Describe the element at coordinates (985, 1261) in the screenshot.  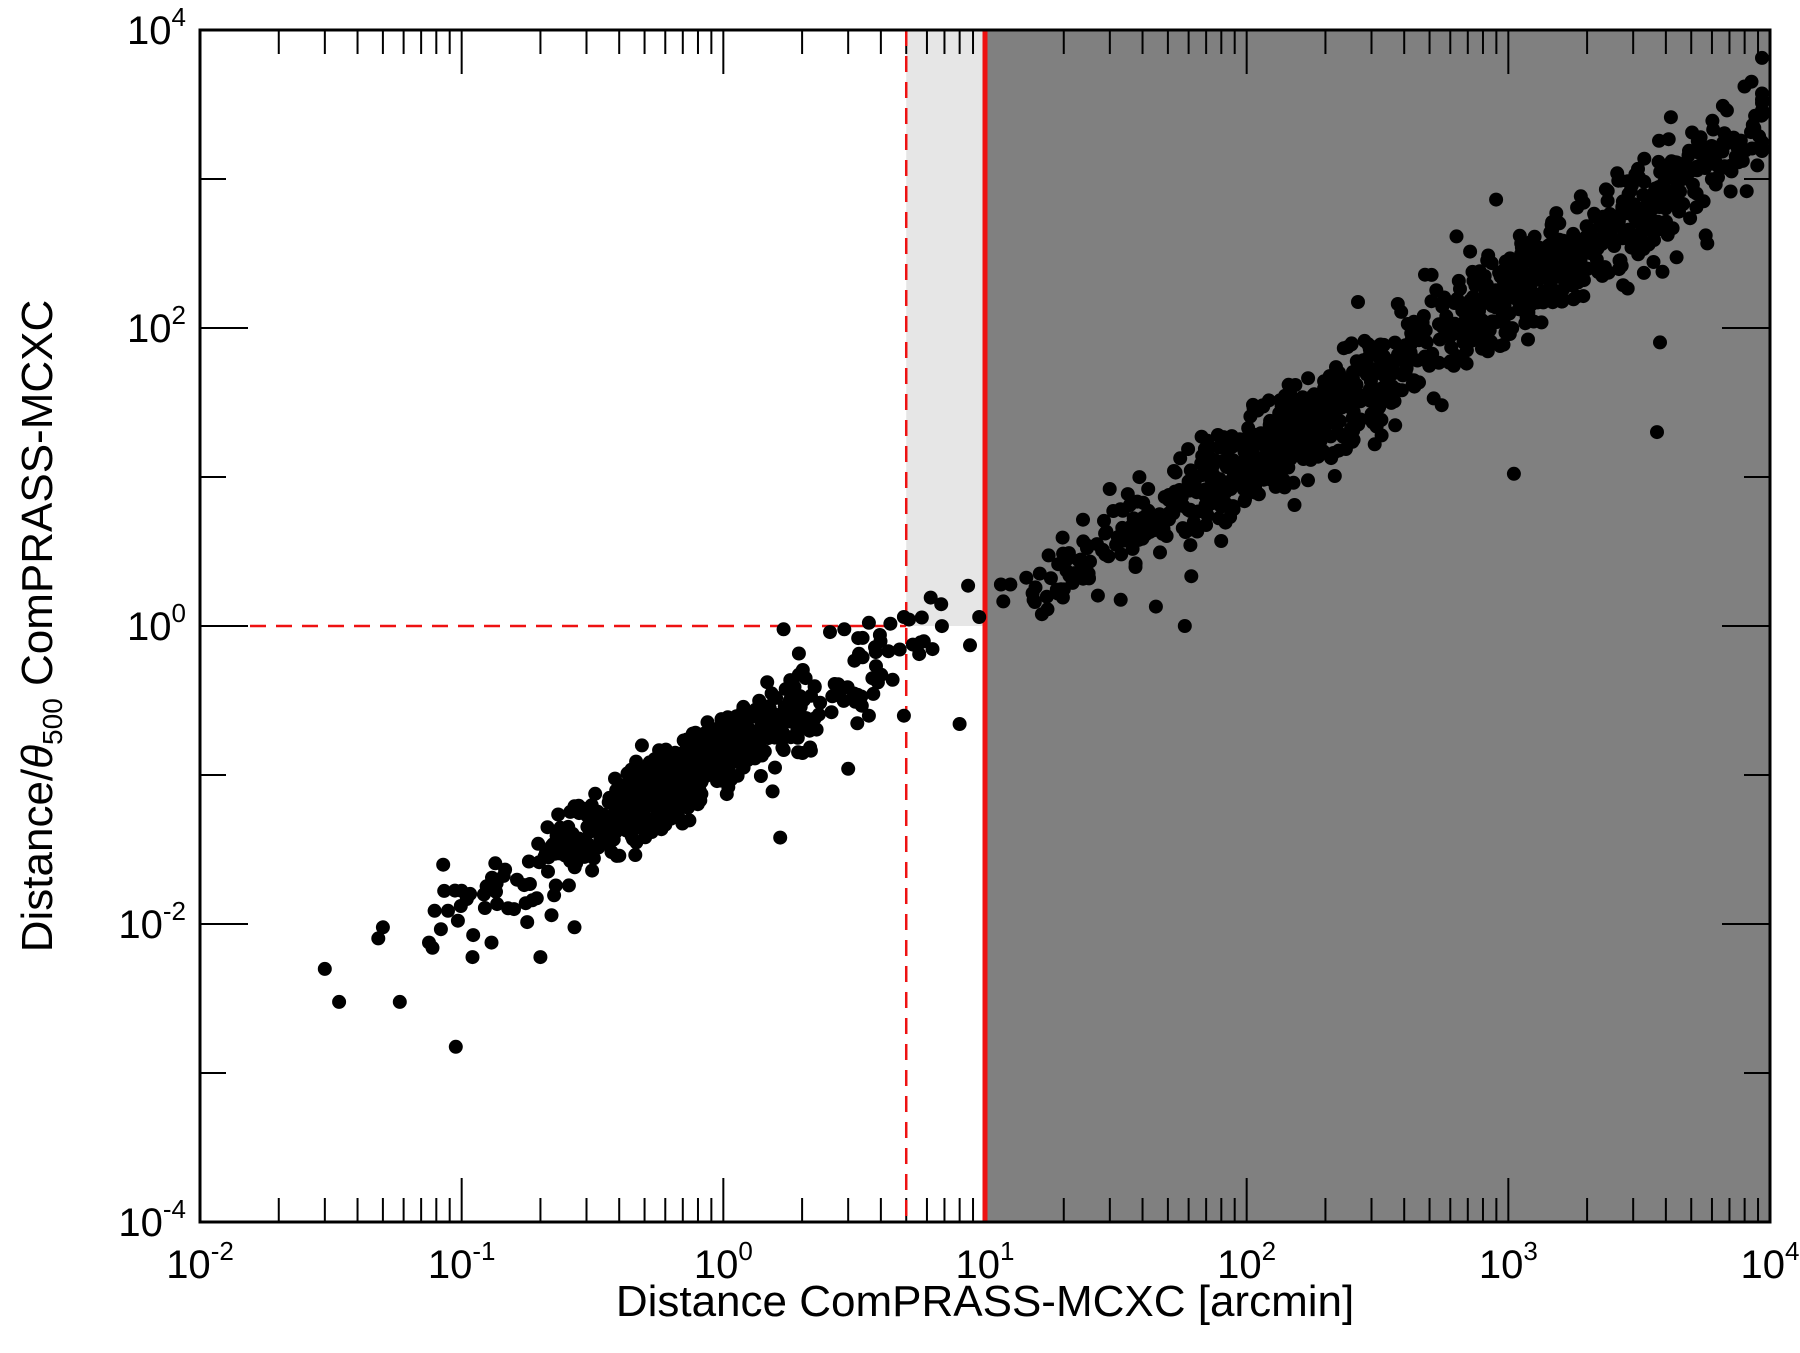
I see `x-tick-label: 10¹` at that location.